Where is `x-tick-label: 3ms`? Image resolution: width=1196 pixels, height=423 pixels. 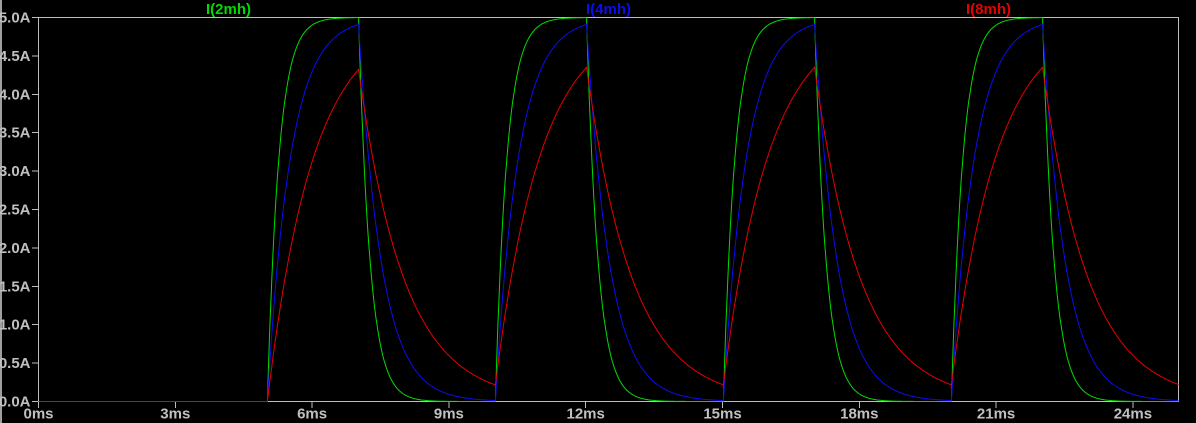
x-tick-label: 3ms is located at coordinates (175, 414).